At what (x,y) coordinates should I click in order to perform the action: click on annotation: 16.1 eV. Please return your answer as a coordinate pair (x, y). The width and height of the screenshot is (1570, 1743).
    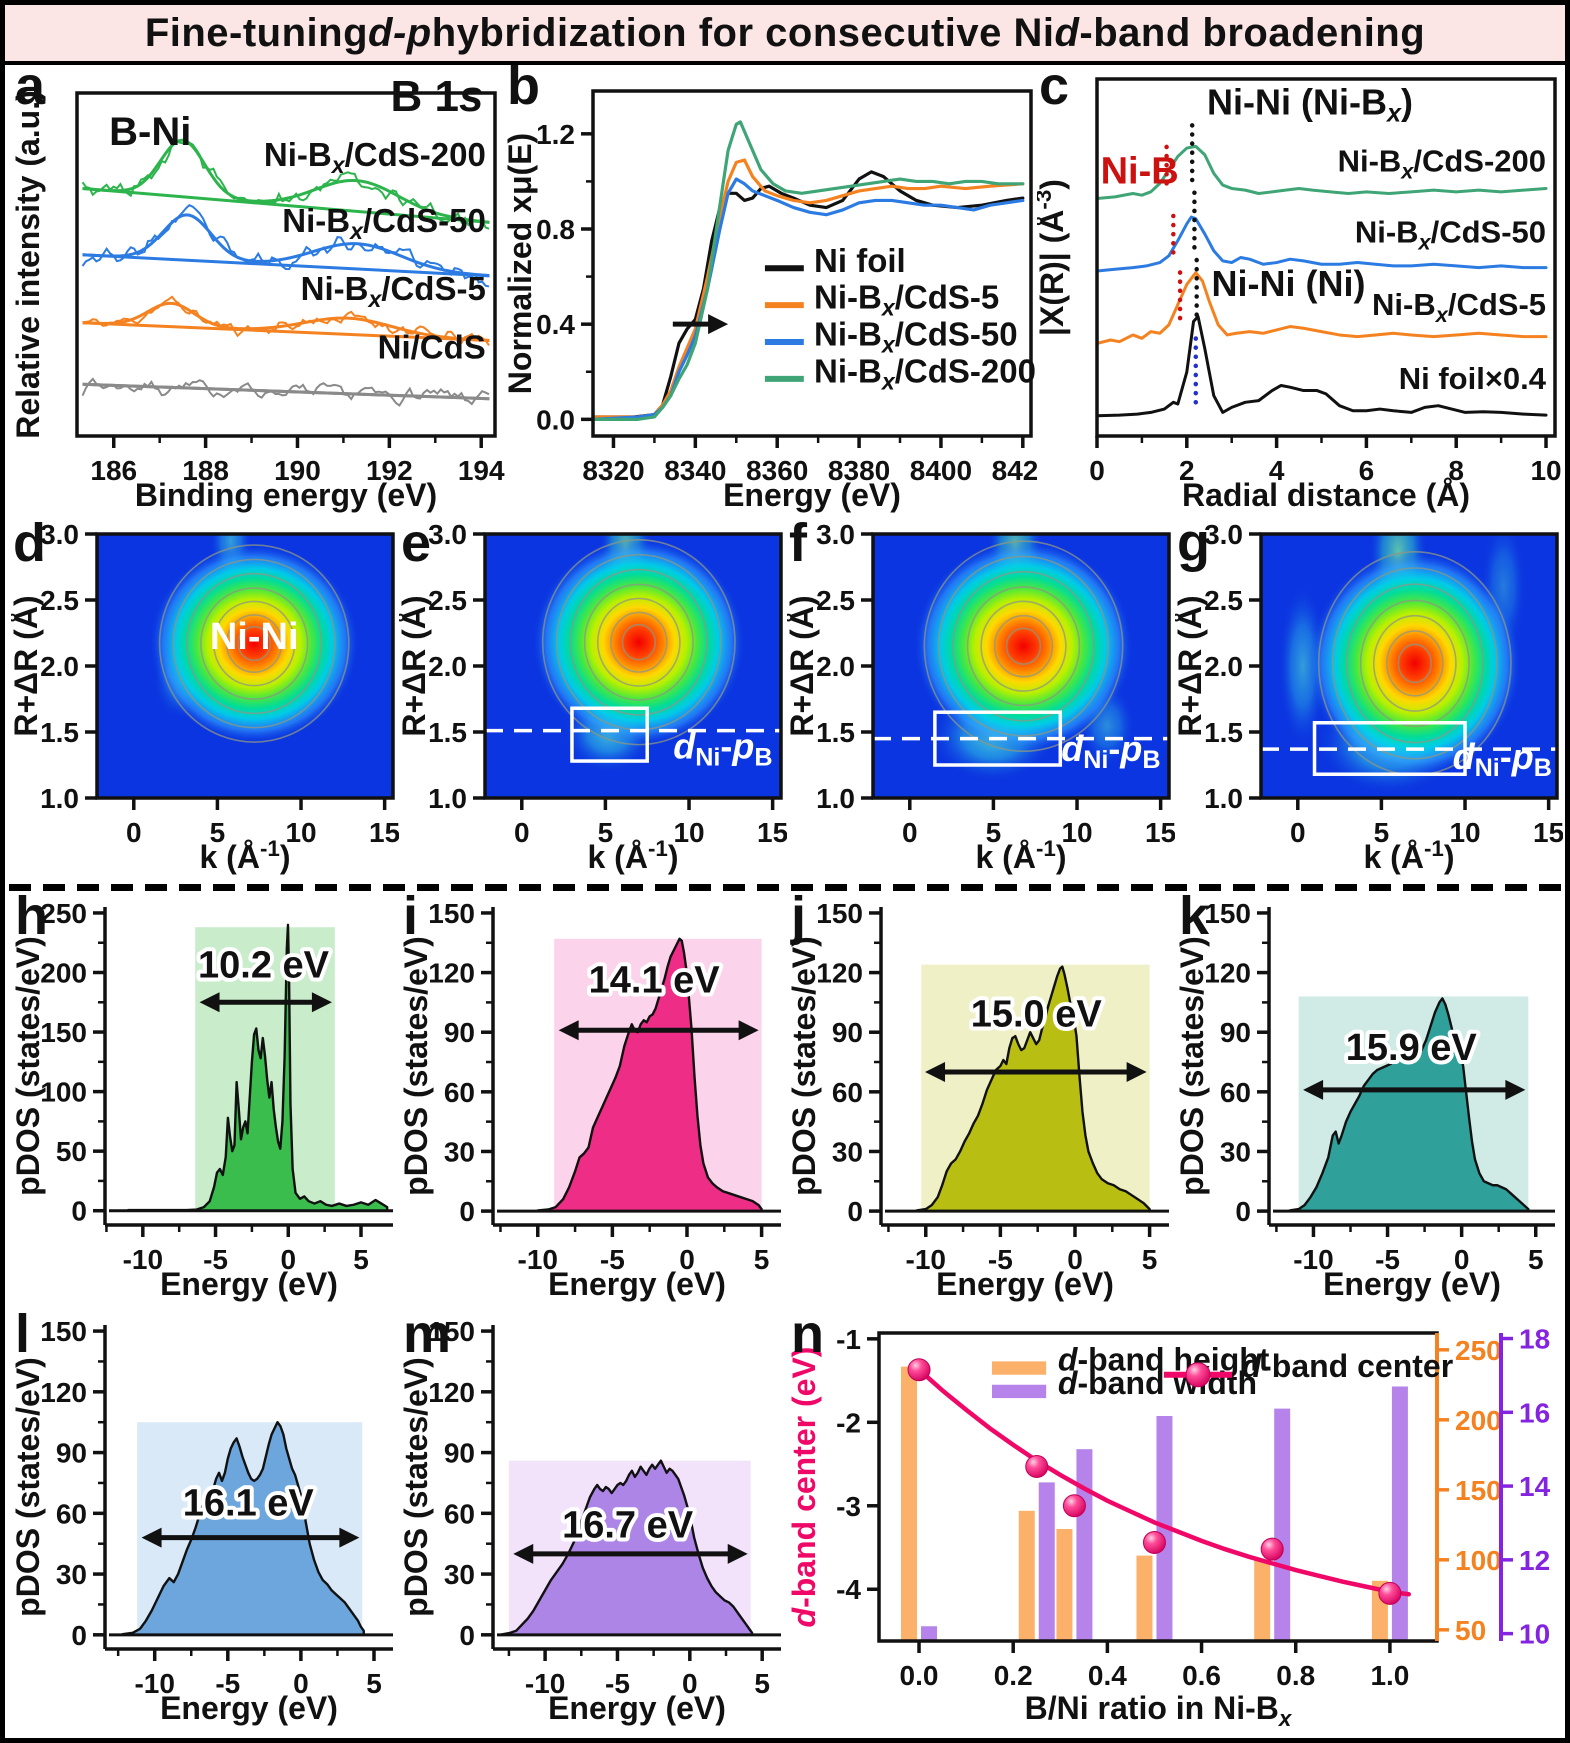
    Looking at the image, I should click on (249, 1503).